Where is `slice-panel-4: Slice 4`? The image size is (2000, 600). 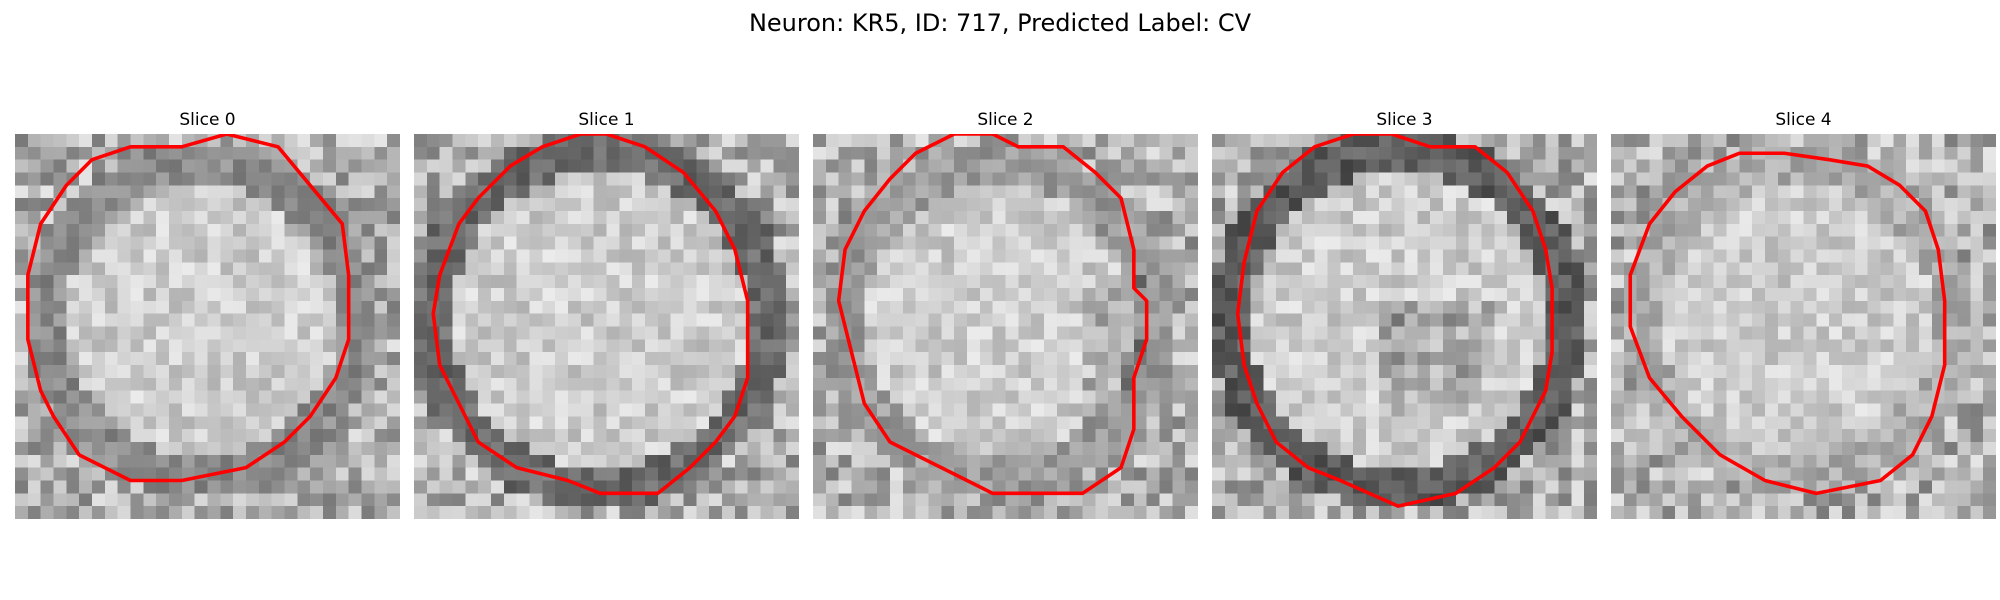 slice-panel-4: Slice 4 is located at coordinates (1803, 314).